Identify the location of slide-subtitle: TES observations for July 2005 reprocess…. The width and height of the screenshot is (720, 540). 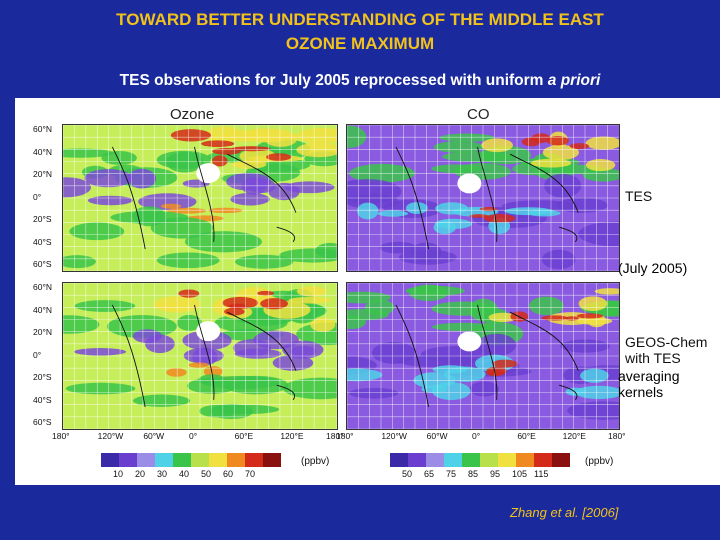
(360, 81).